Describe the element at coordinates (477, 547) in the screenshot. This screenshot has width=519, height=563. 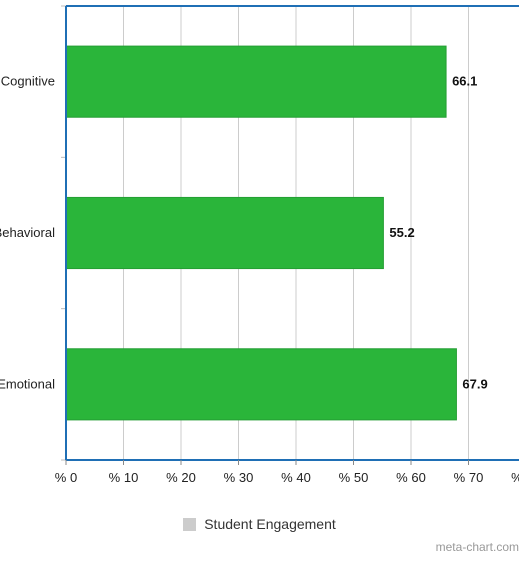
I see `credit-text: meta-chart.com` at that location.